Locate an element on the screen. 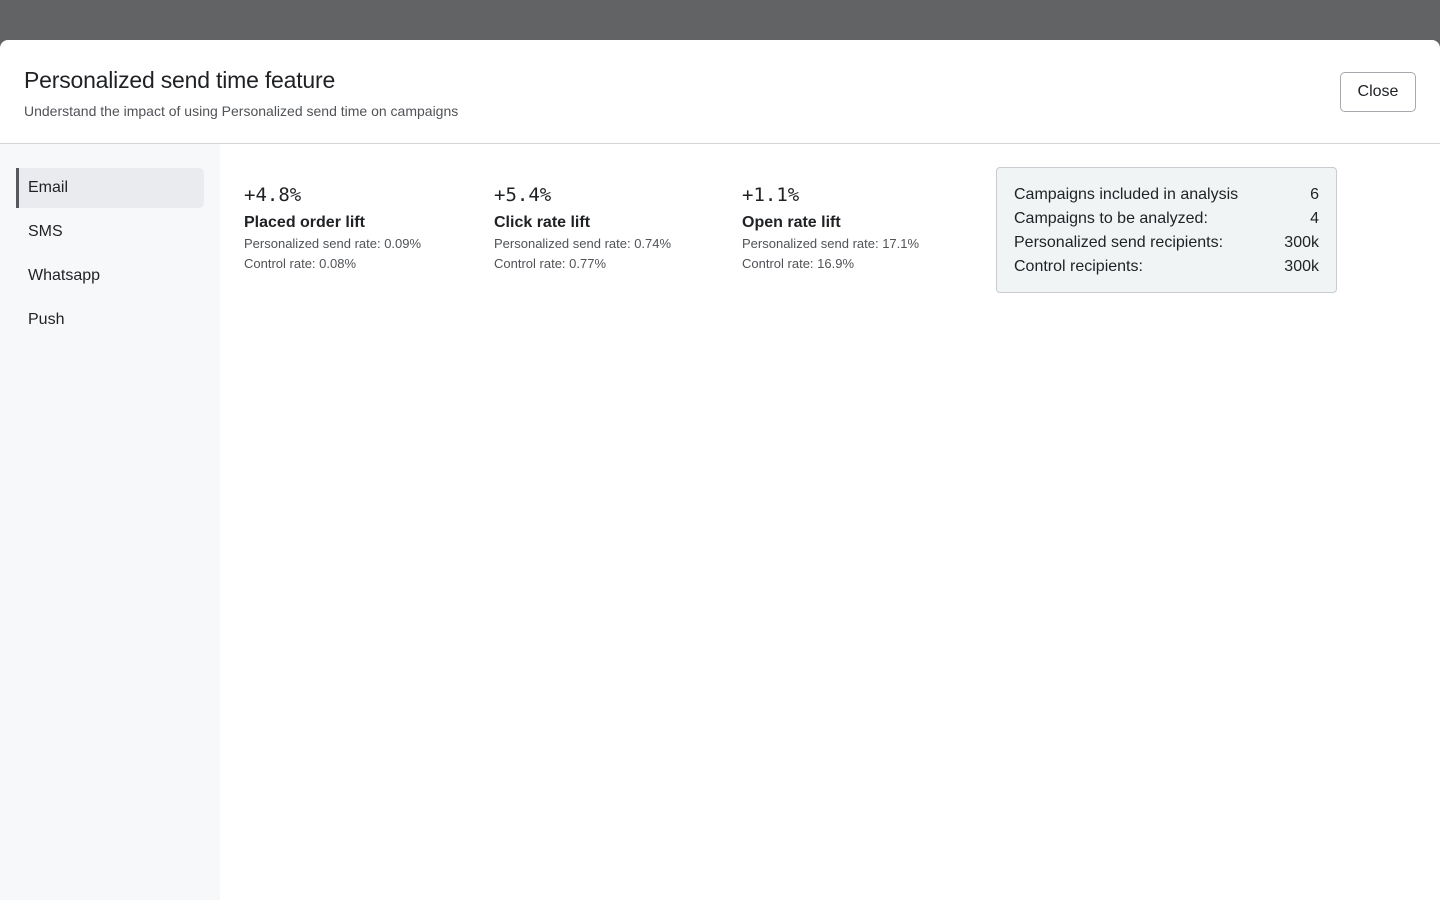 Image resolution: width=1440 pixels, height=900 pixels. page-title: Personalized send time feature is located at coordinates (180, 80).